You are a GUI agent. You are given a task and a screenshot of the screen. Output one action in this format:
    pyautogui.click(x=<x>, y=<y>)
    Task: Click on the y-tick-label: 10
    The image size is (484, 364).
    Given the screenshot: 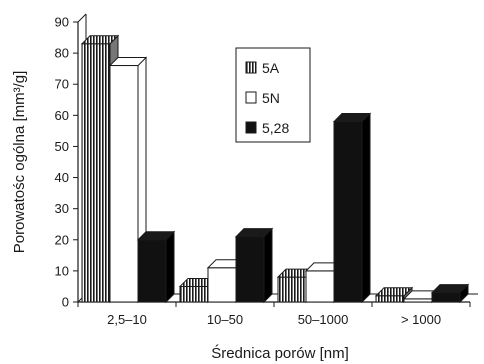 What is the action you would take?
    pyautogui.click(x=62, y=270)
    